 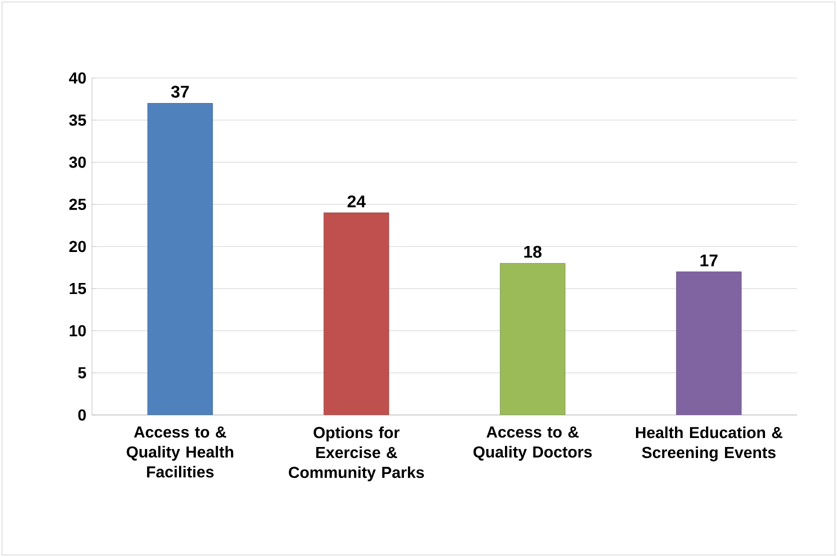 I want to click on x-tick-label: Access to & Quality Health Facilities, so click(x=180, y=452).